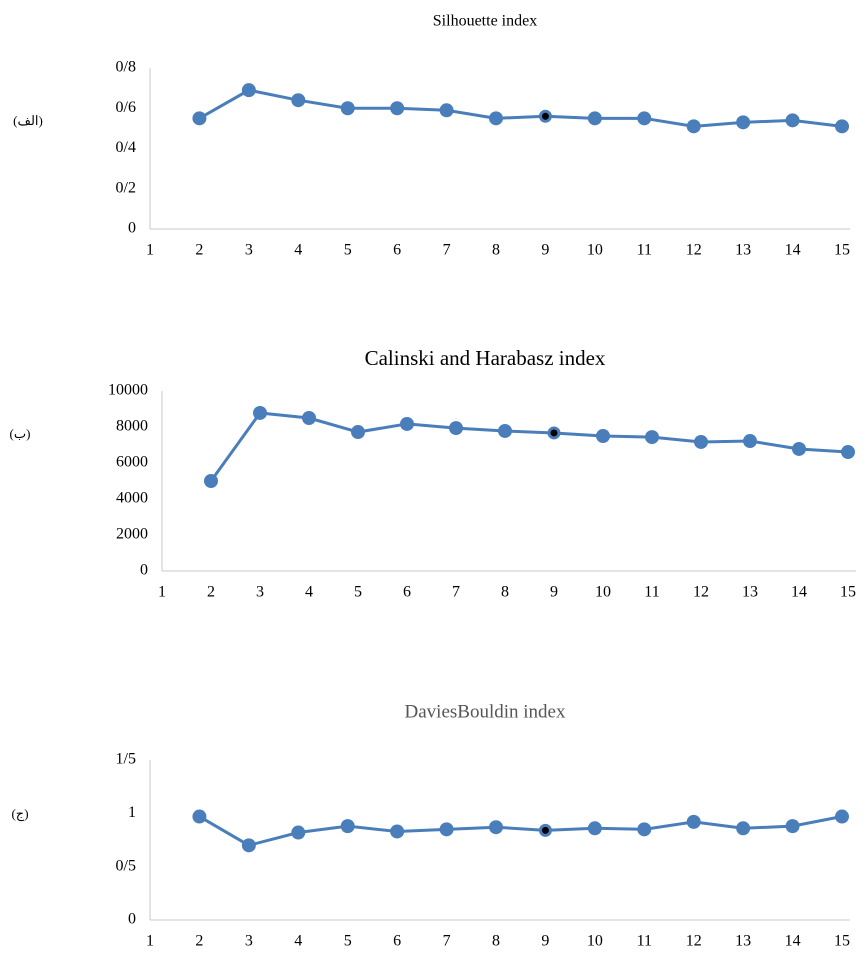  What do you see at coordinates (485, 711) in the screenshot?
I see `chart-title: DaviesBouldin index` at bounding box center [485, 711].